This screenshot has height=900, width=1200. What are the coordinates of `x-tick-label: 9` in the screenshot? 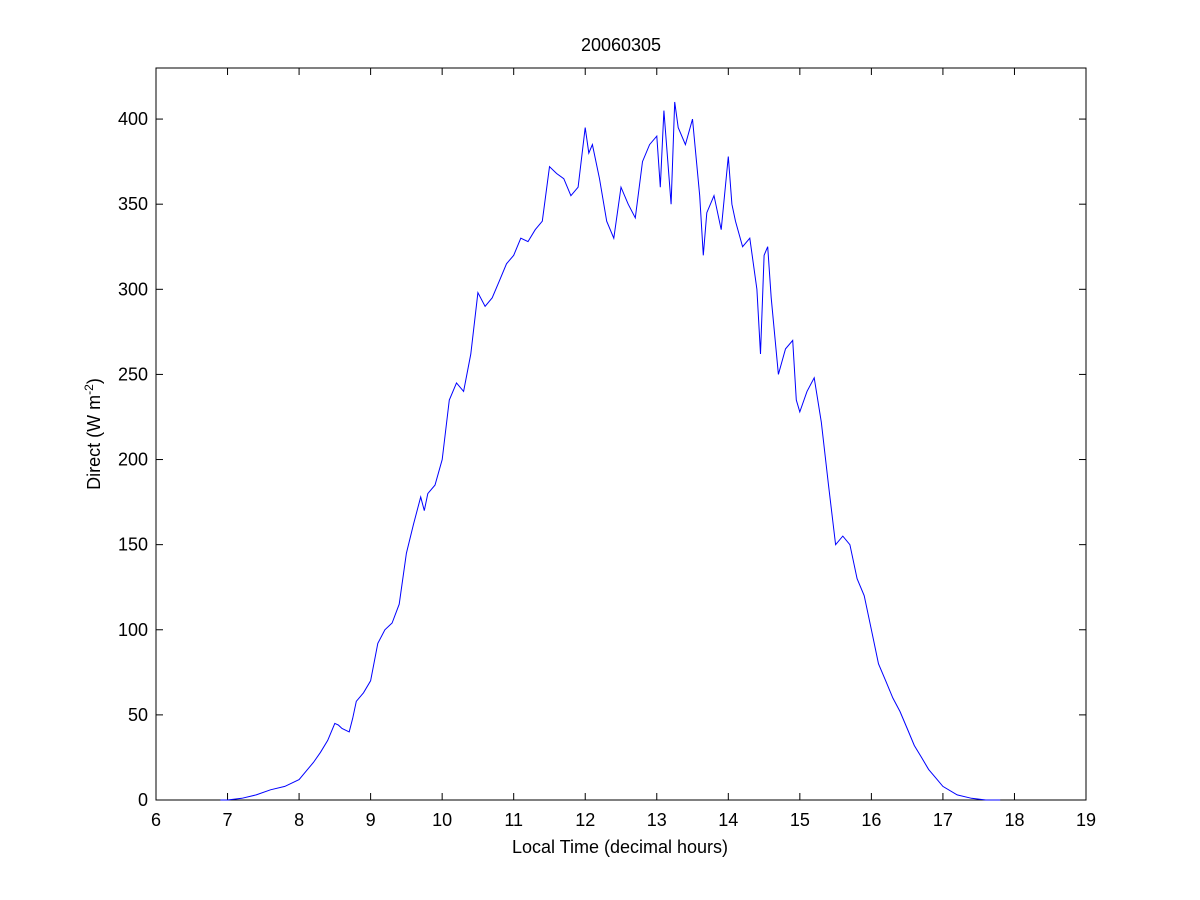 It's located at (371, 820).